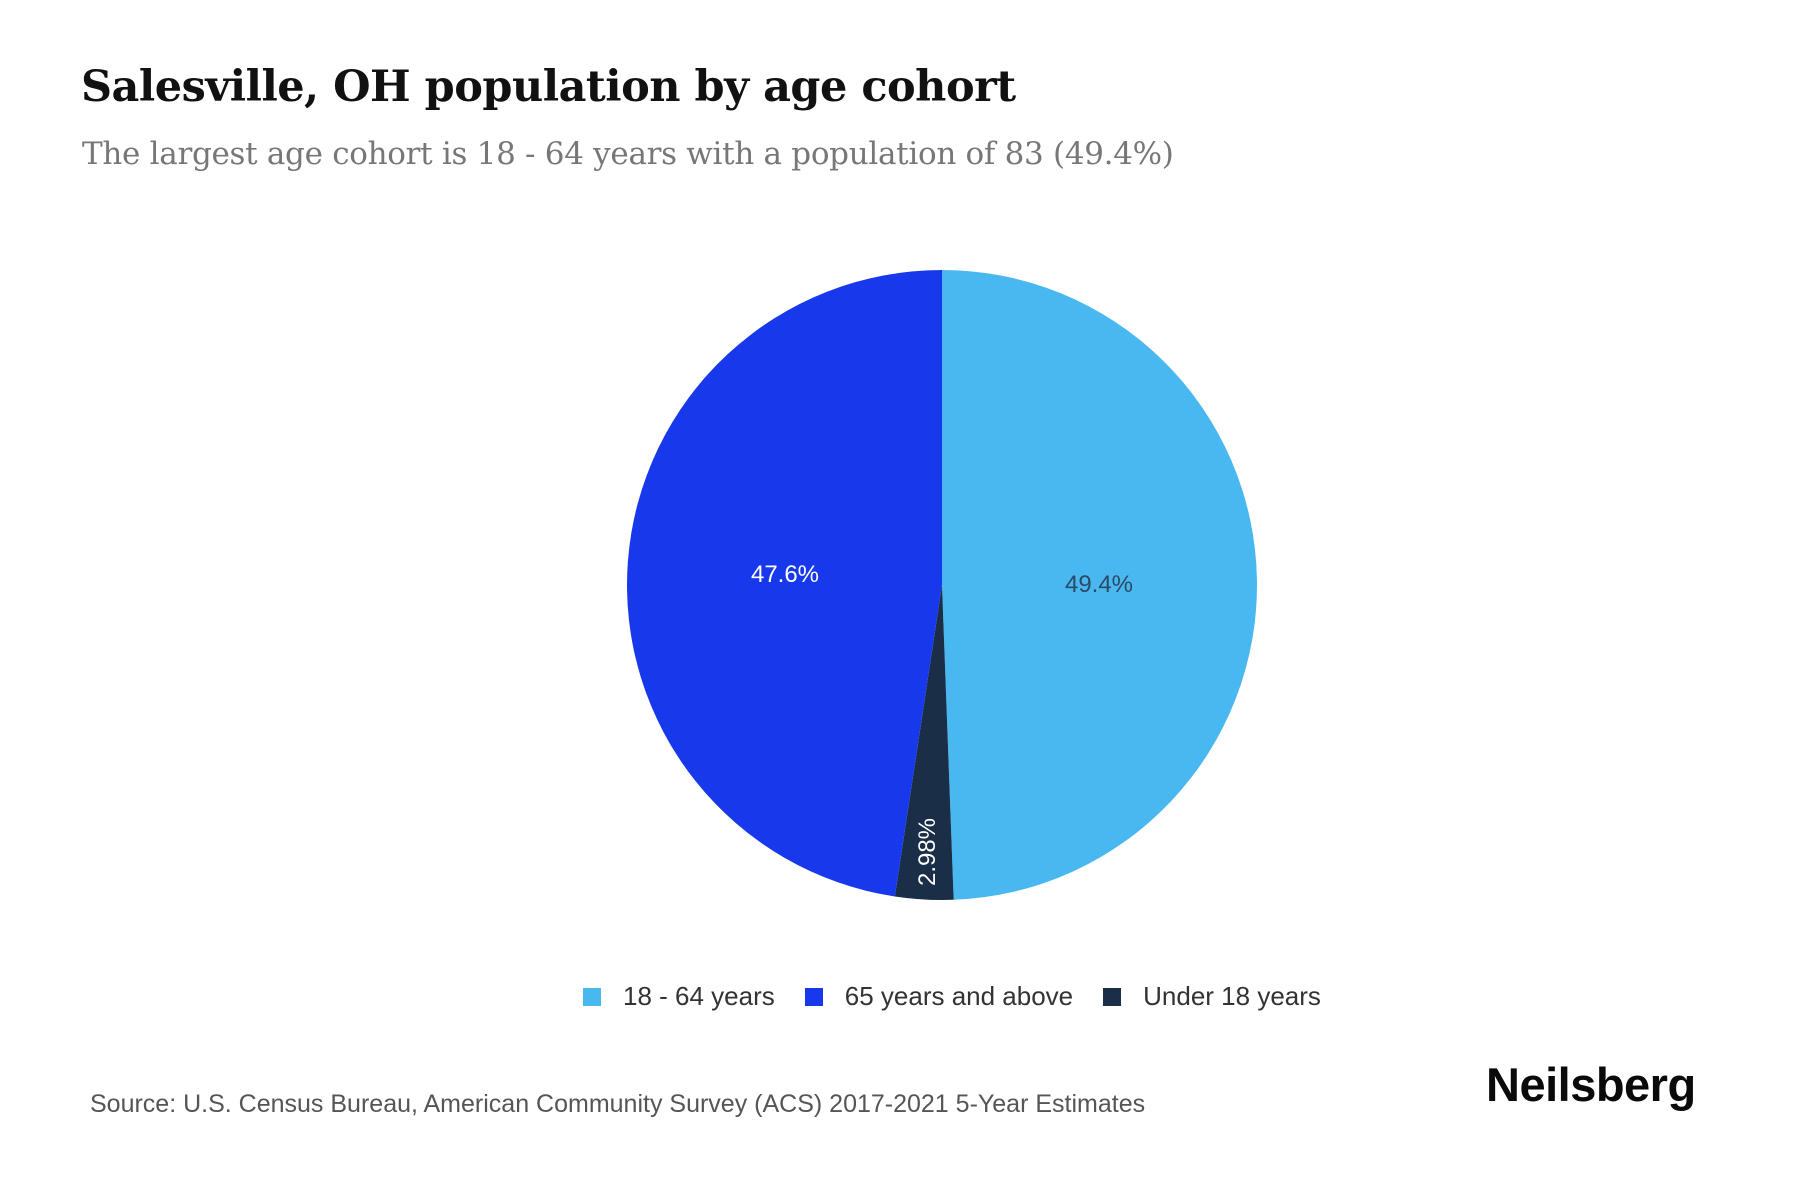 The height and width of the screenshot is (1200, 1800). What do you see at coordinates (1591, 1084) in the screenshot?
I see `neilsberg-logo: Neilsberg` at bounding box center [1591, 1084].